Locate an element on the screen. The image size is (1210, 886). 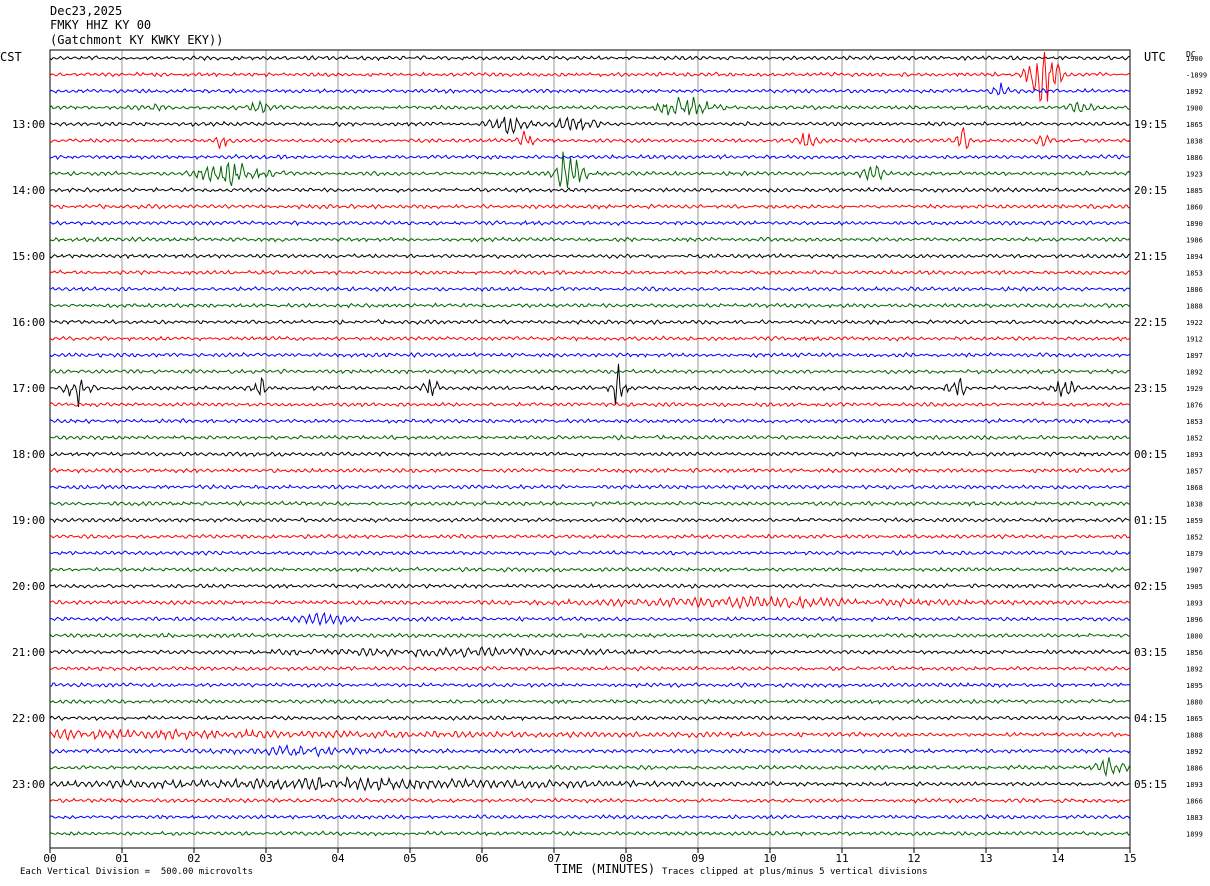
left-hour-label: 19:00 is located at coordinates (28, 520).